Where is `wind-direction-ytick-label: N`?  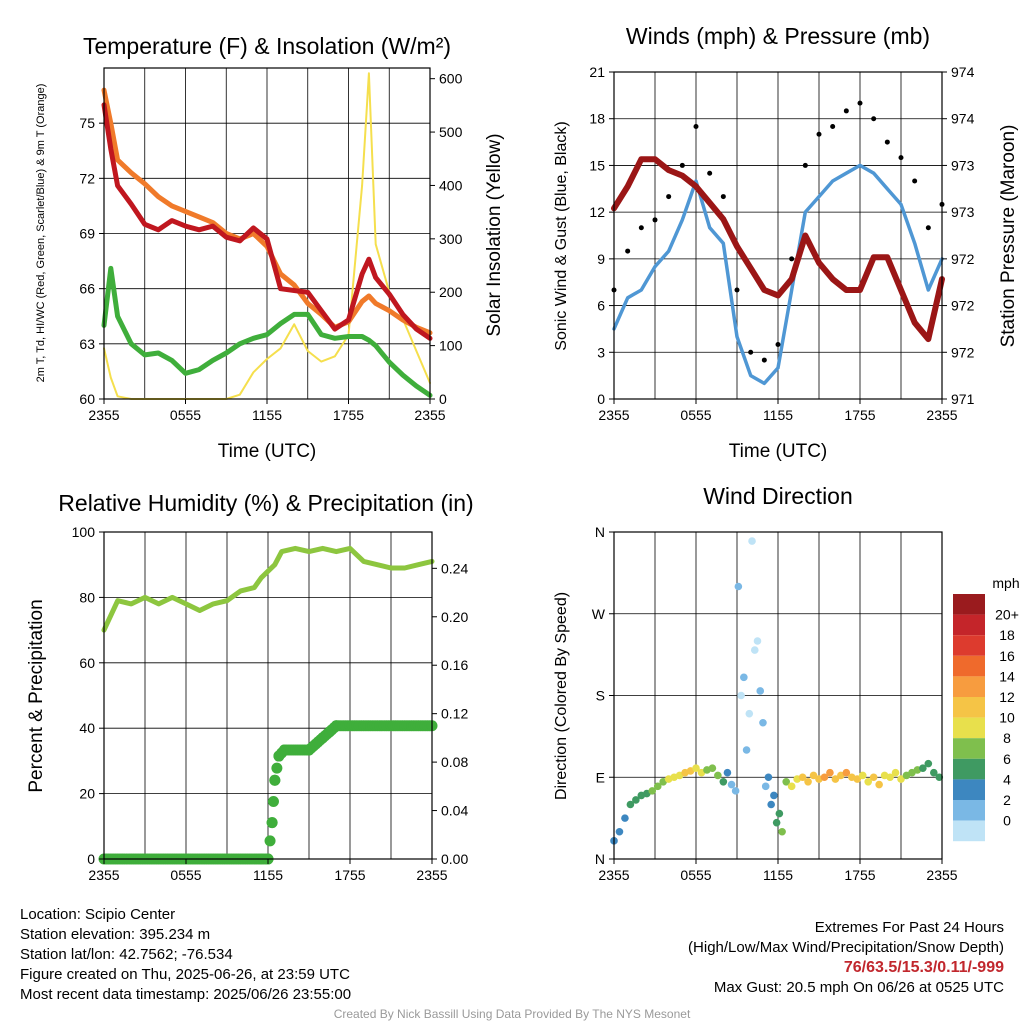 wind-direction-ytick-label: N is located at coordinates (600, 859).